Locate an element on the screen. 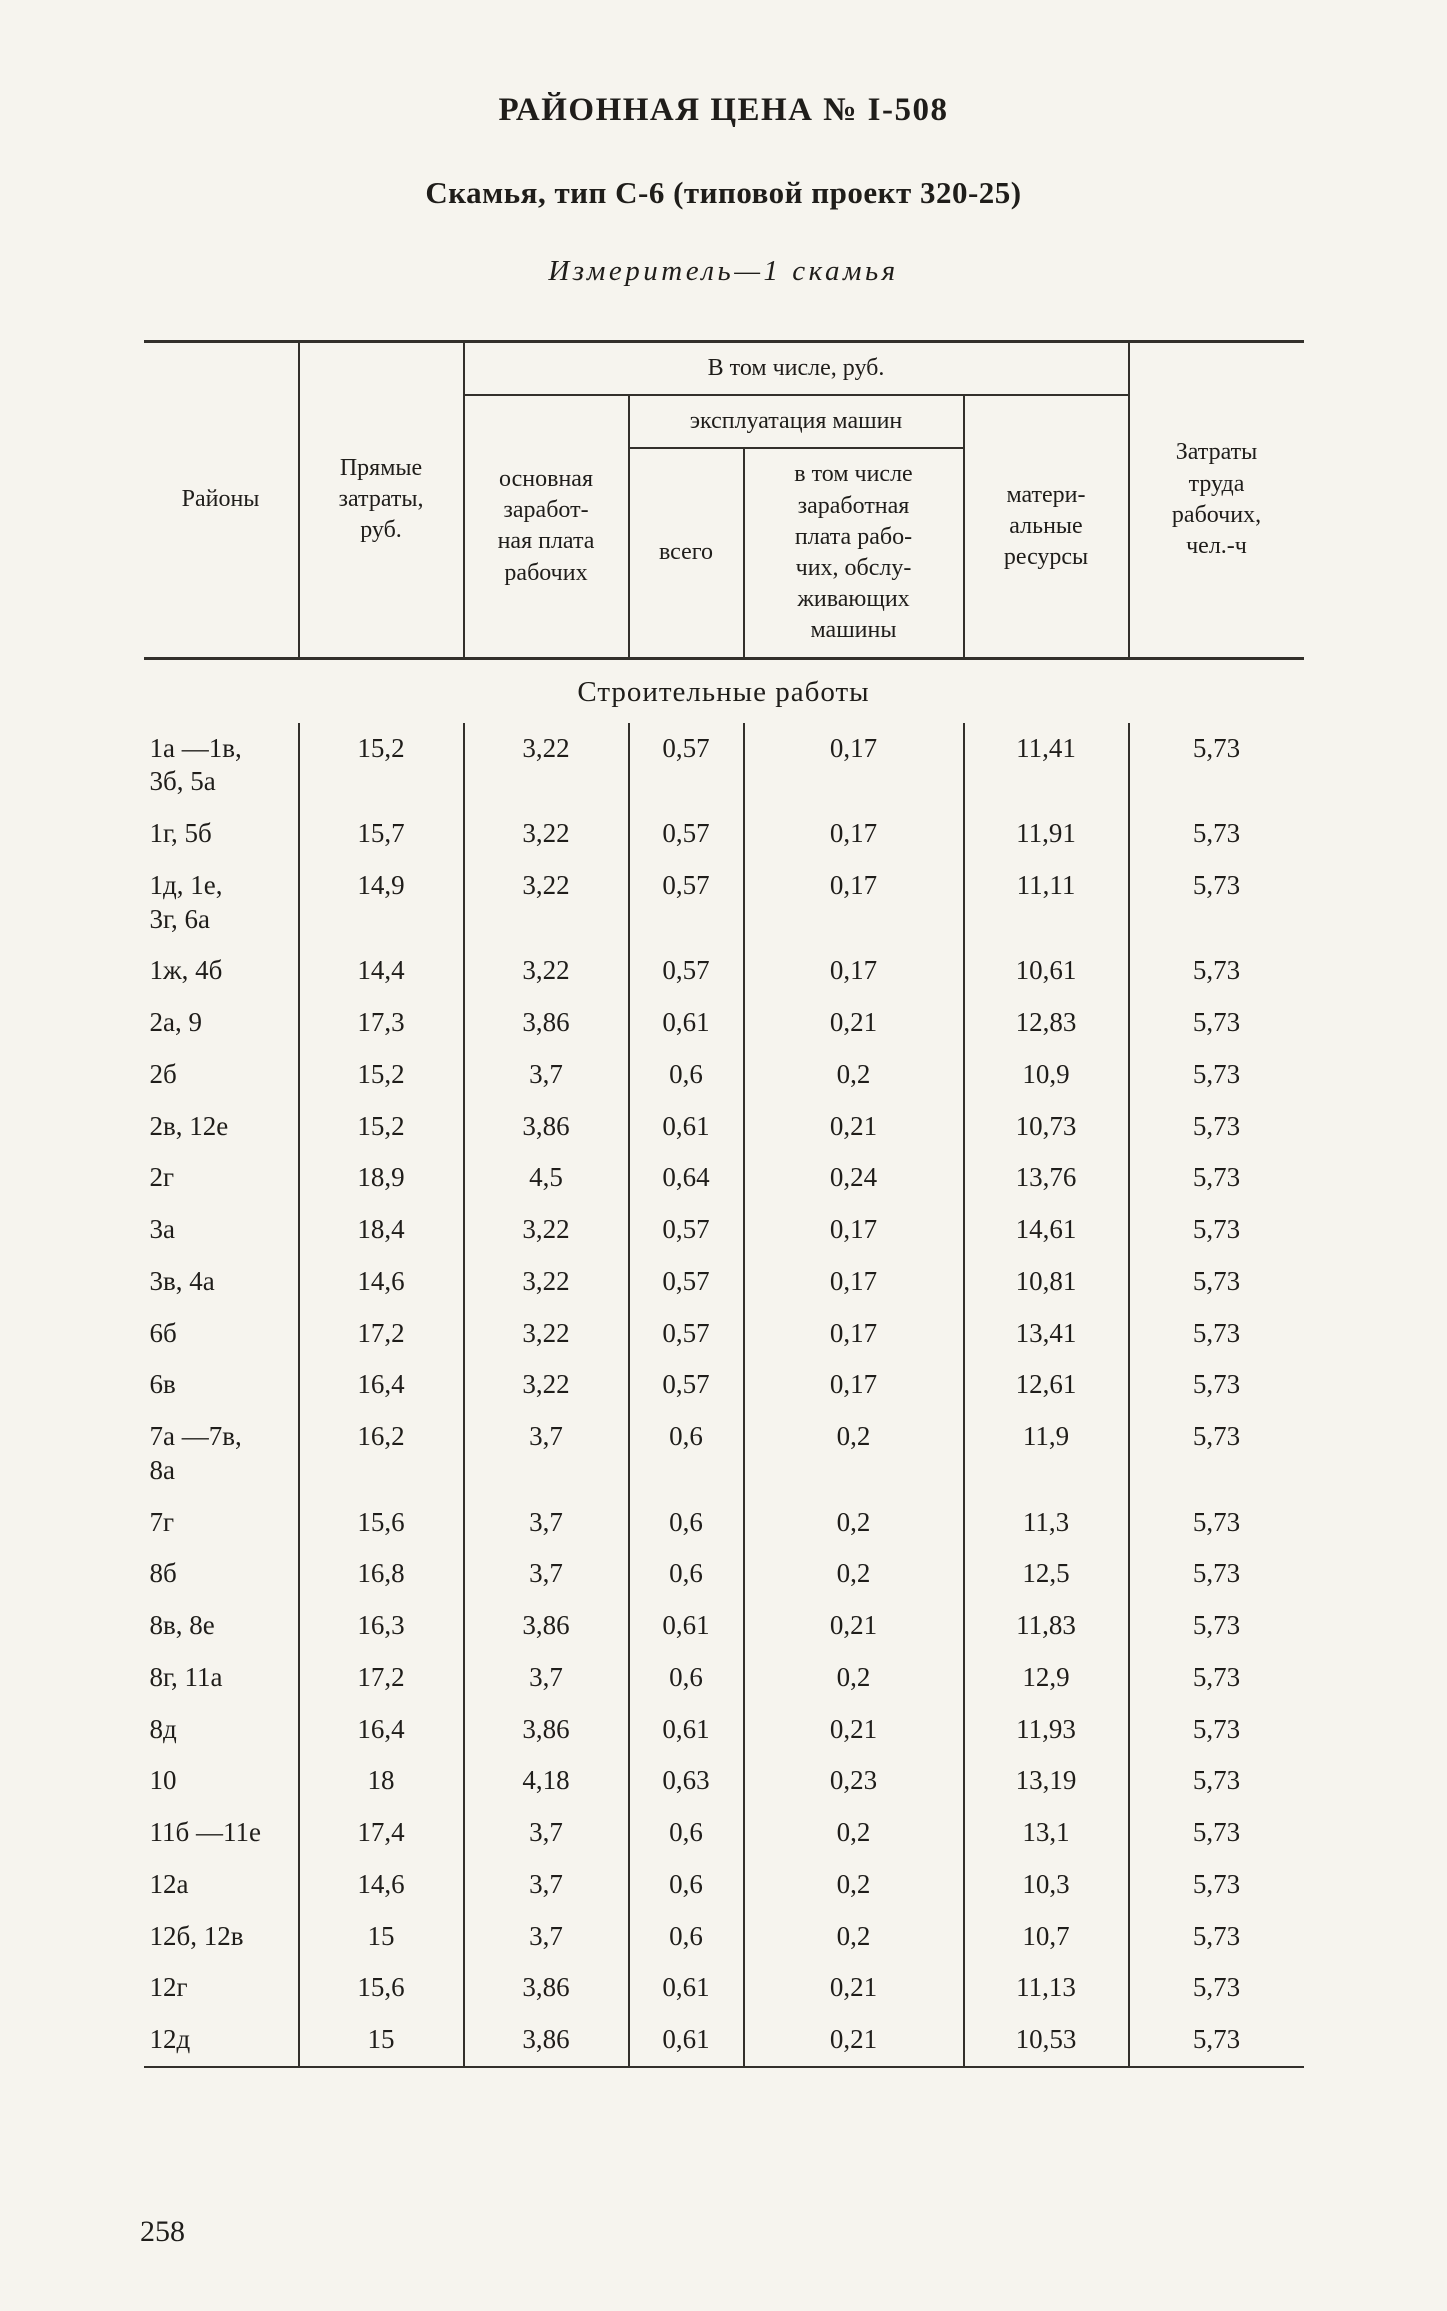 This screenshot has height=2311, width=1447. table-row: 2б 15,2 3,7 0,6 0,2 10,9 5,73 is located at coordinates (724, 1074).